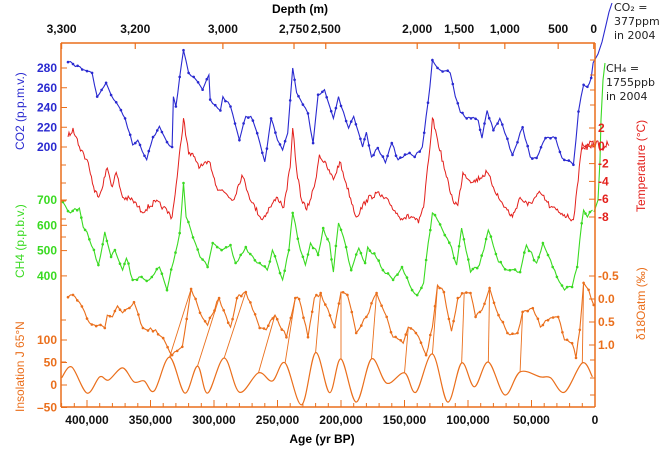 The width and height of the screenshot is (660, 450). I want to click on x-tick-label: 400,000, so click(87, 420).